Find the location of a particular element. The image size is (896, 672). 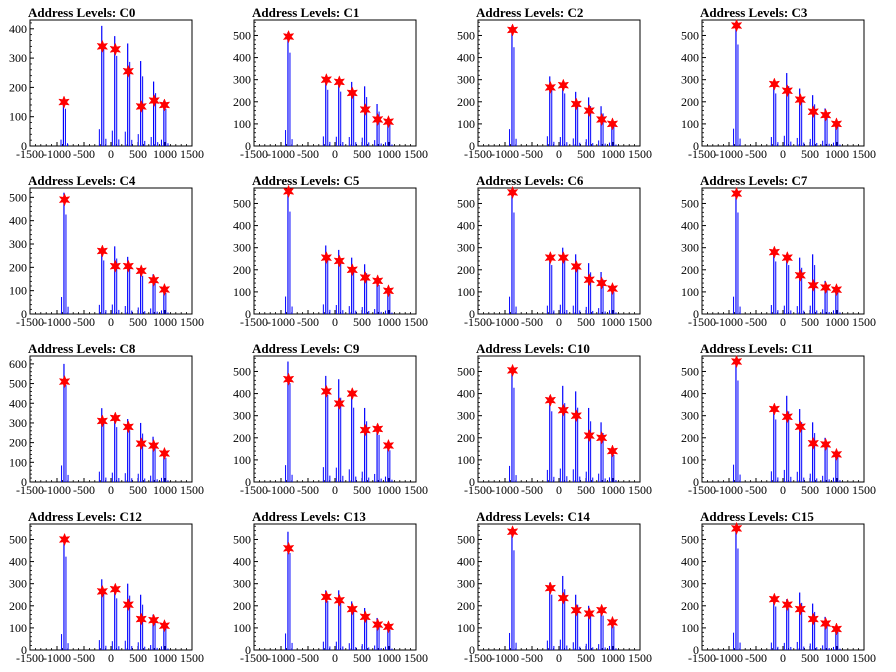

y-tick-label: 600 is located at coordinates (18, 364).